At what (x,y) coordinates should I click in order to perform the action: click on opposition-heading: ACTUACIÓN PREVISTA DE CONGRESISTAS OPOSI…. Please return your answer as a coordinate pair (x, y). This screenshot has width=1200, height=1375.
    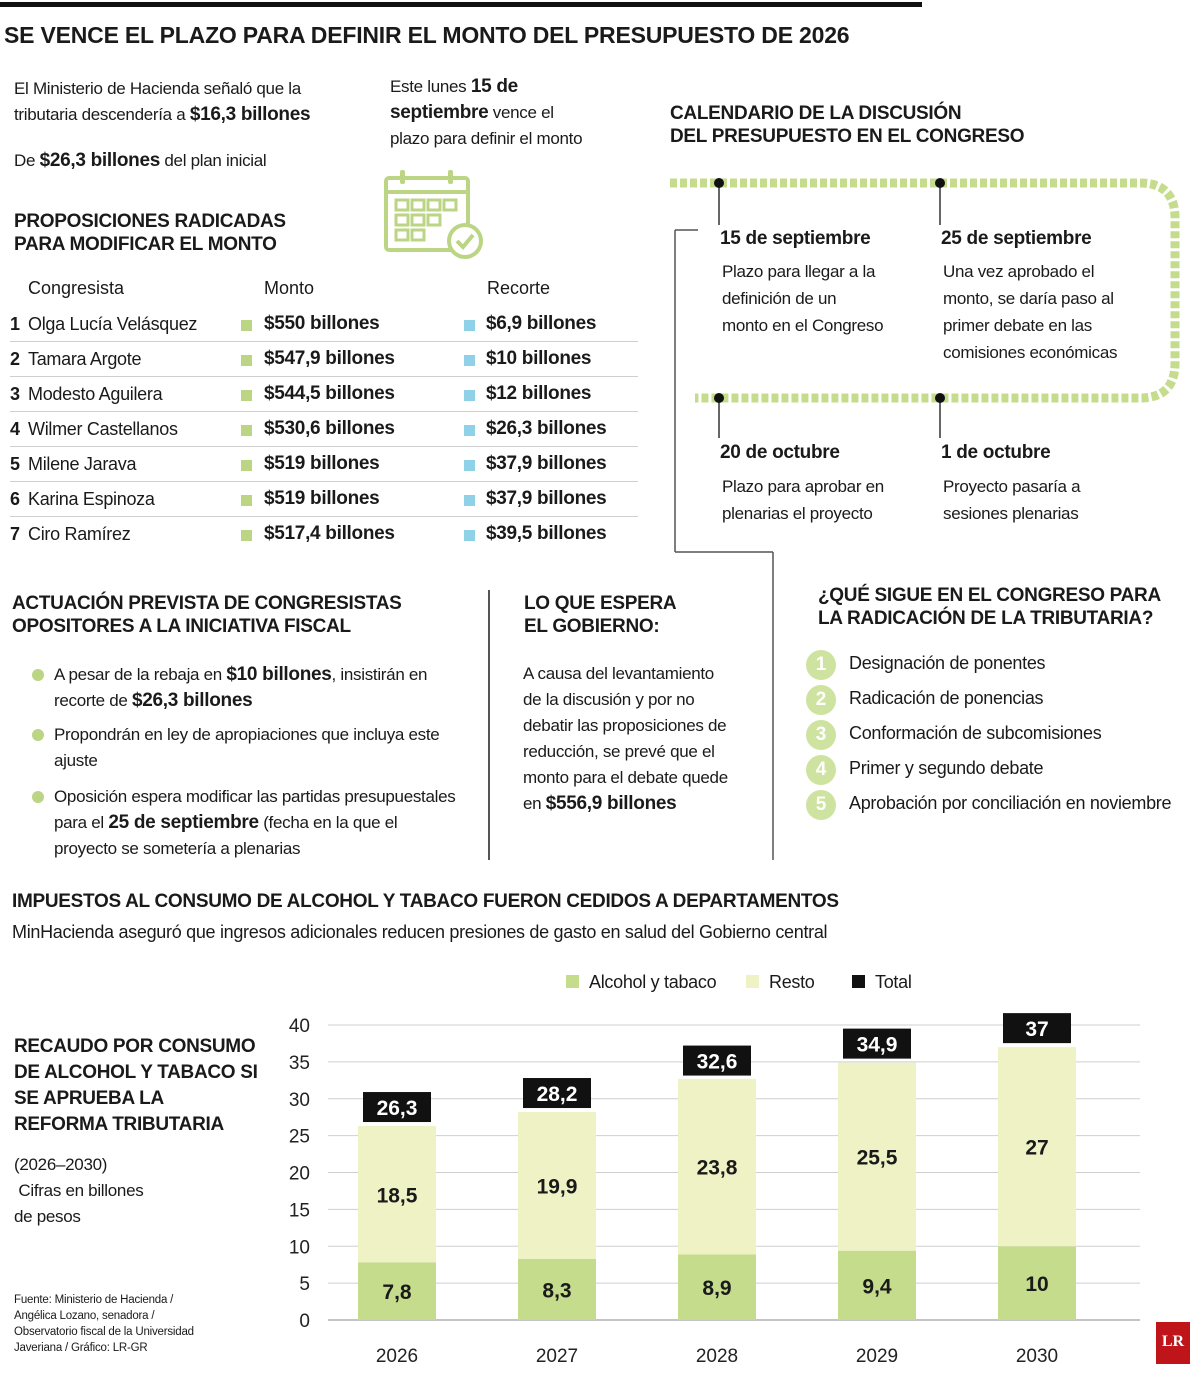
    Looking at the image, I should click on (207, 615).